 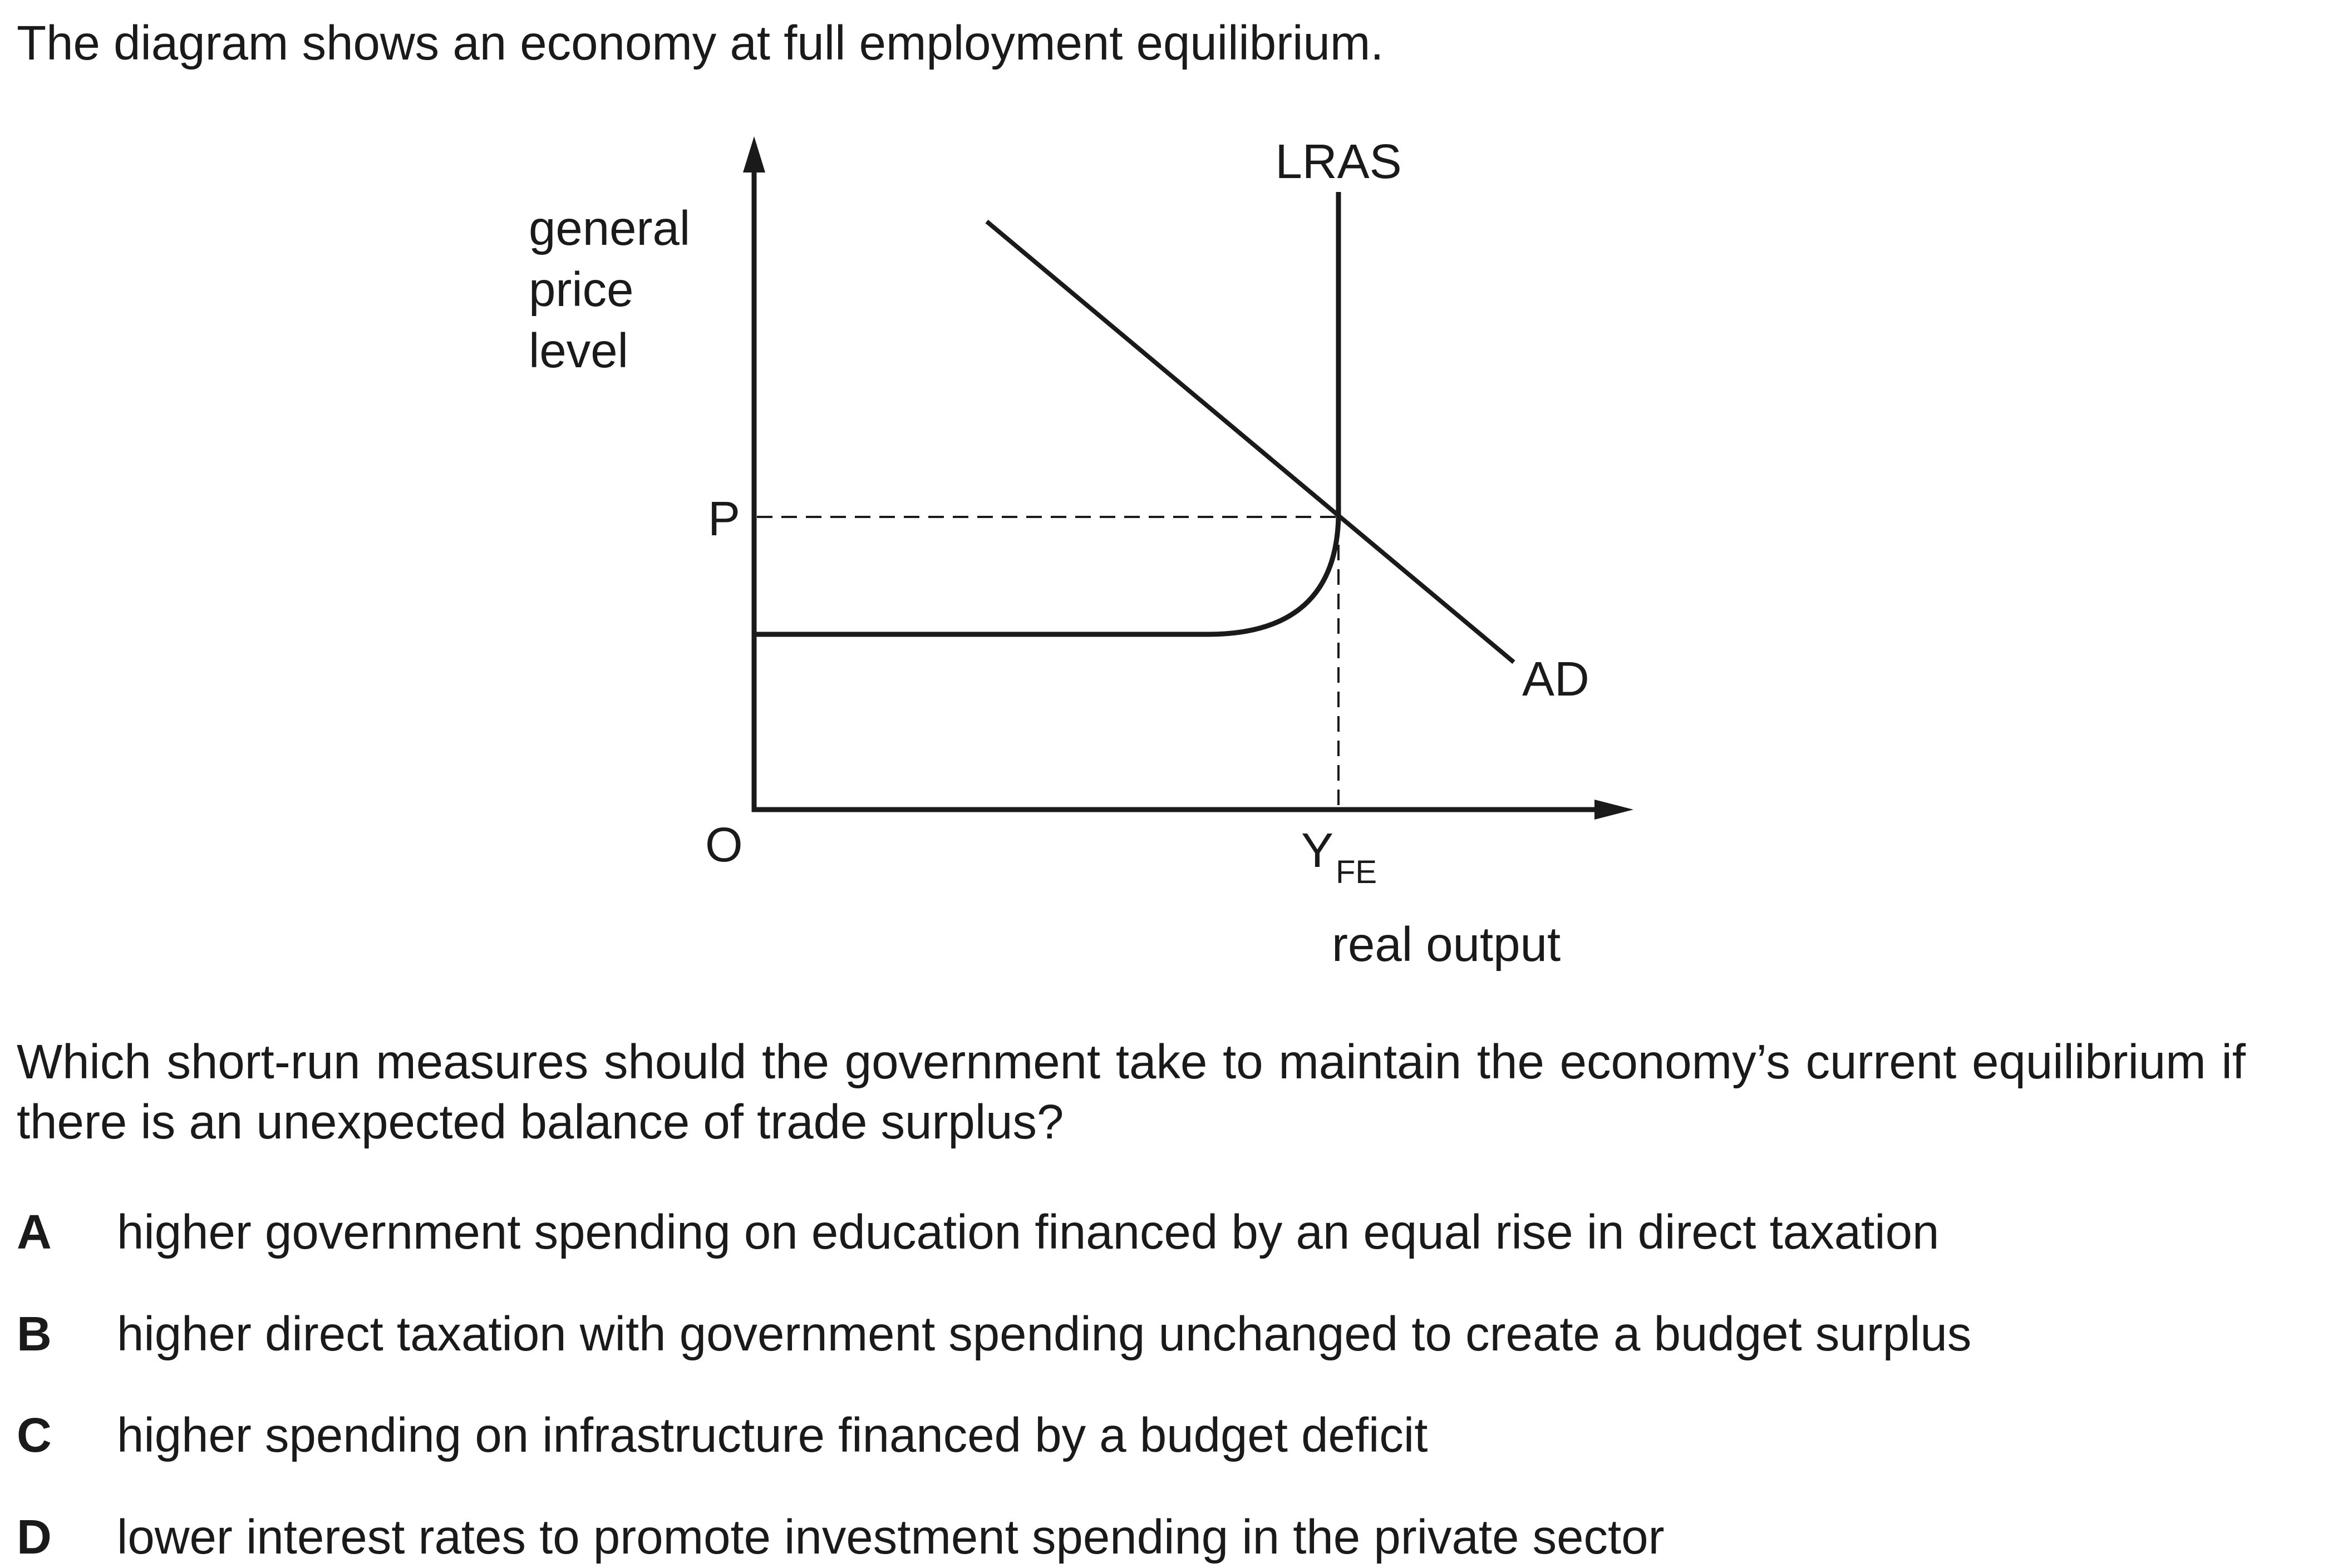 I want to click on aggregate-supply-curve, so click(x=1048, y=415).